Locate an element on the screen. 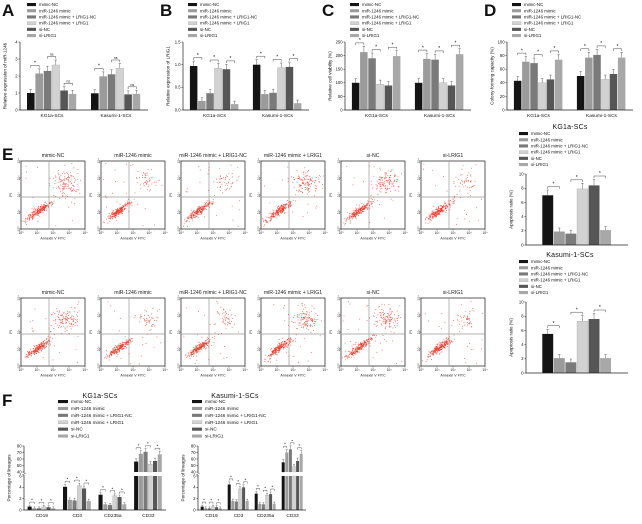 This screenshot has height=524, width=642. y-tick-label: 6 is located at coordinates (20, 475).